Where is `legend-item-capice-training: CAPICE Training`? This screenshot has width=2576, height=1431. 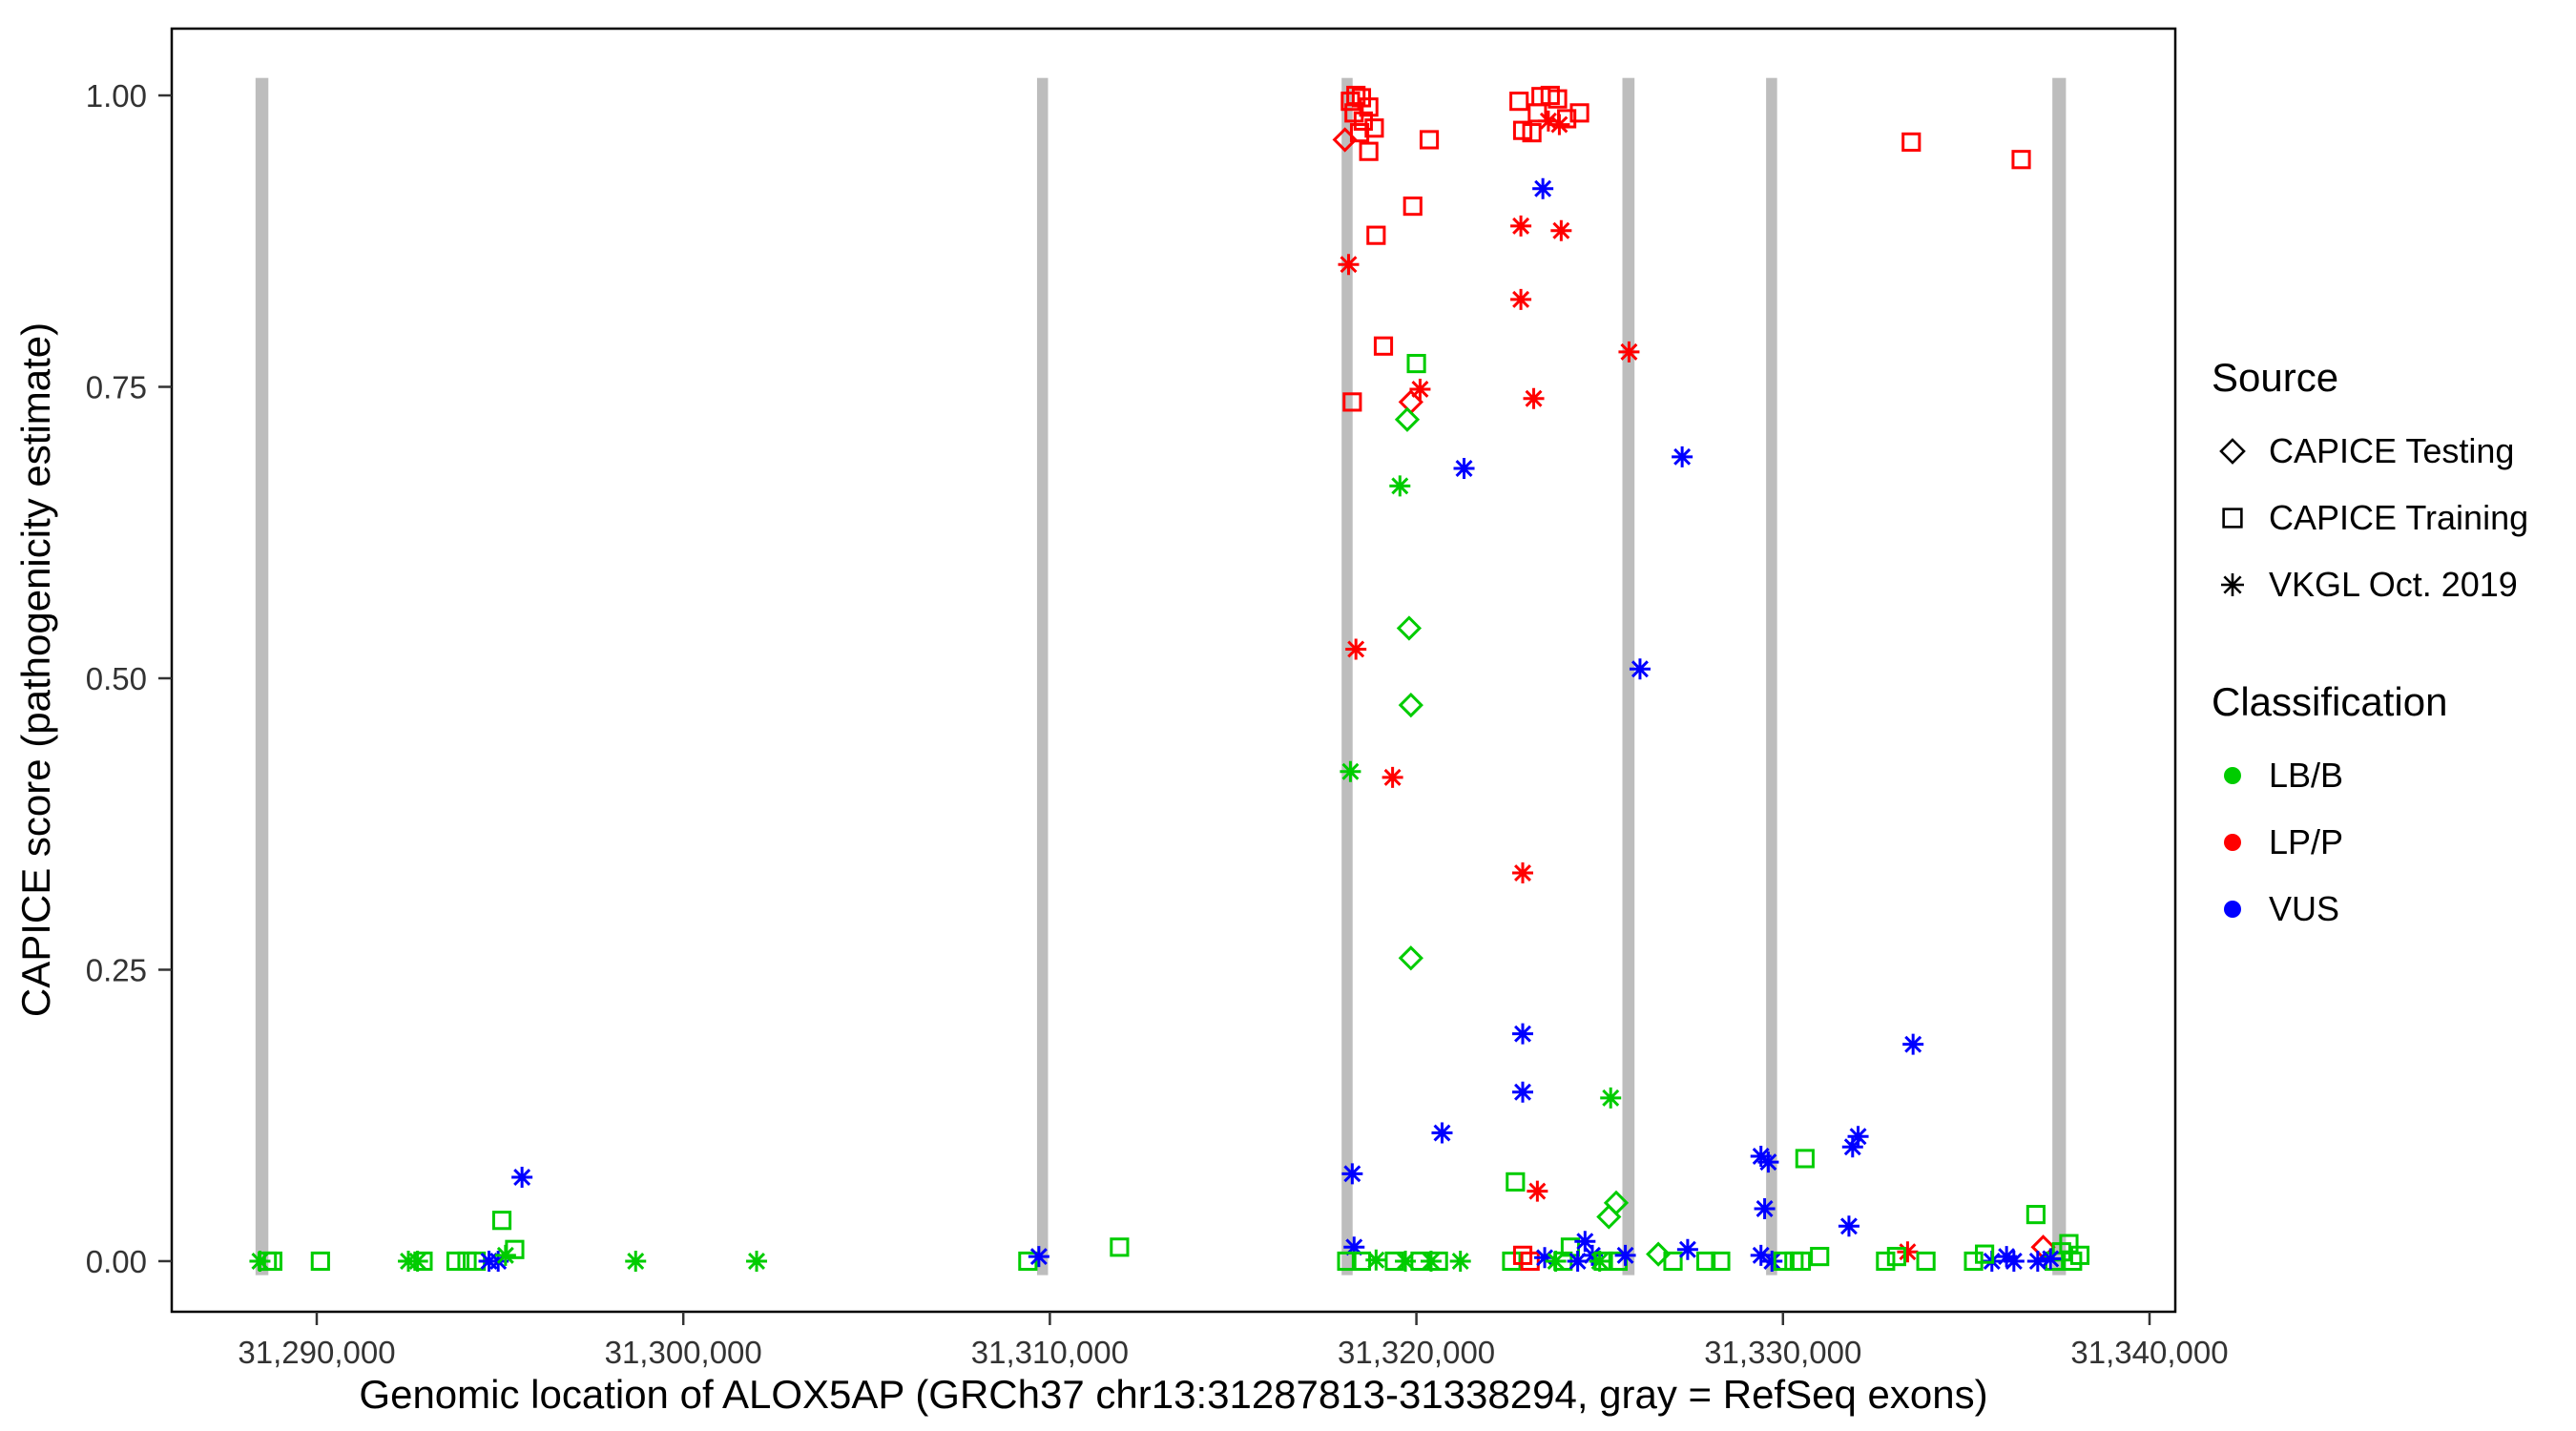
legend-item-capice-training: CAPICE Training is located at coordinates (2370, 518).